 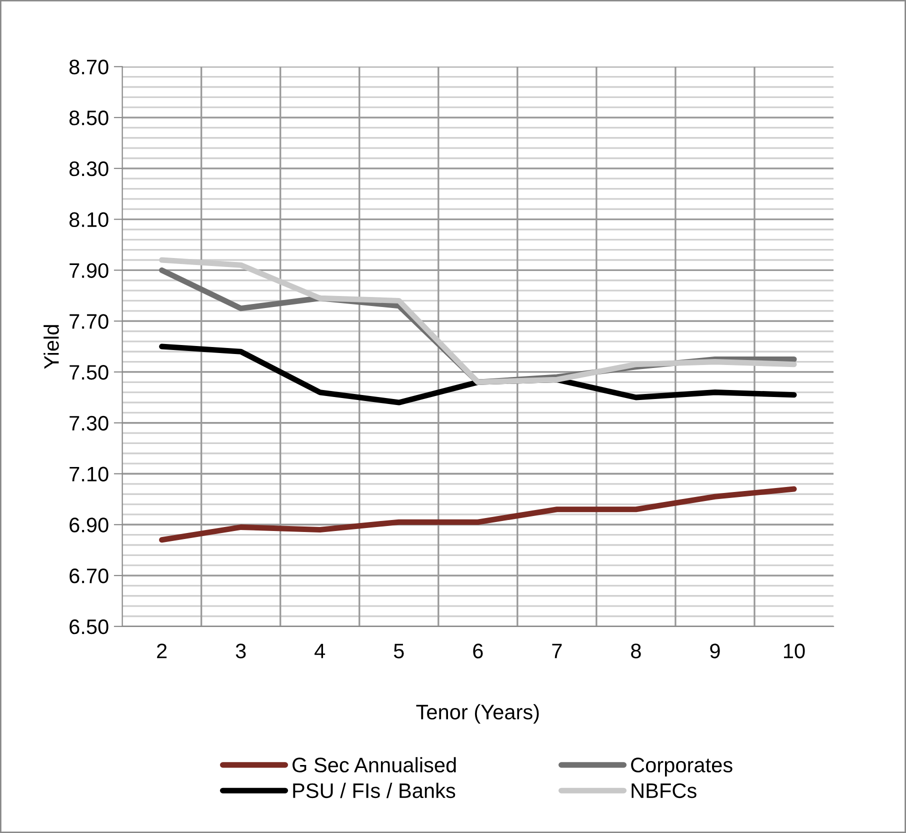 I want to click on y-tick-label: 7.10, so click(x=89, y=474).